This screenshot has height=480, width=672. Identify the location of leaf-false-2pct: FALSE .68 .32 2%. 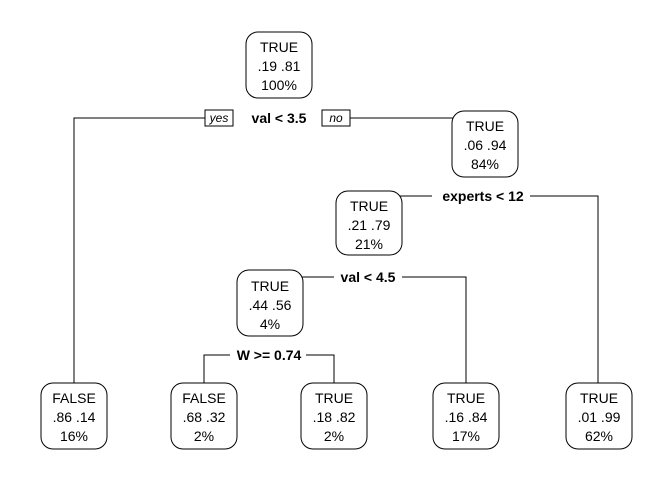
(204, 416).